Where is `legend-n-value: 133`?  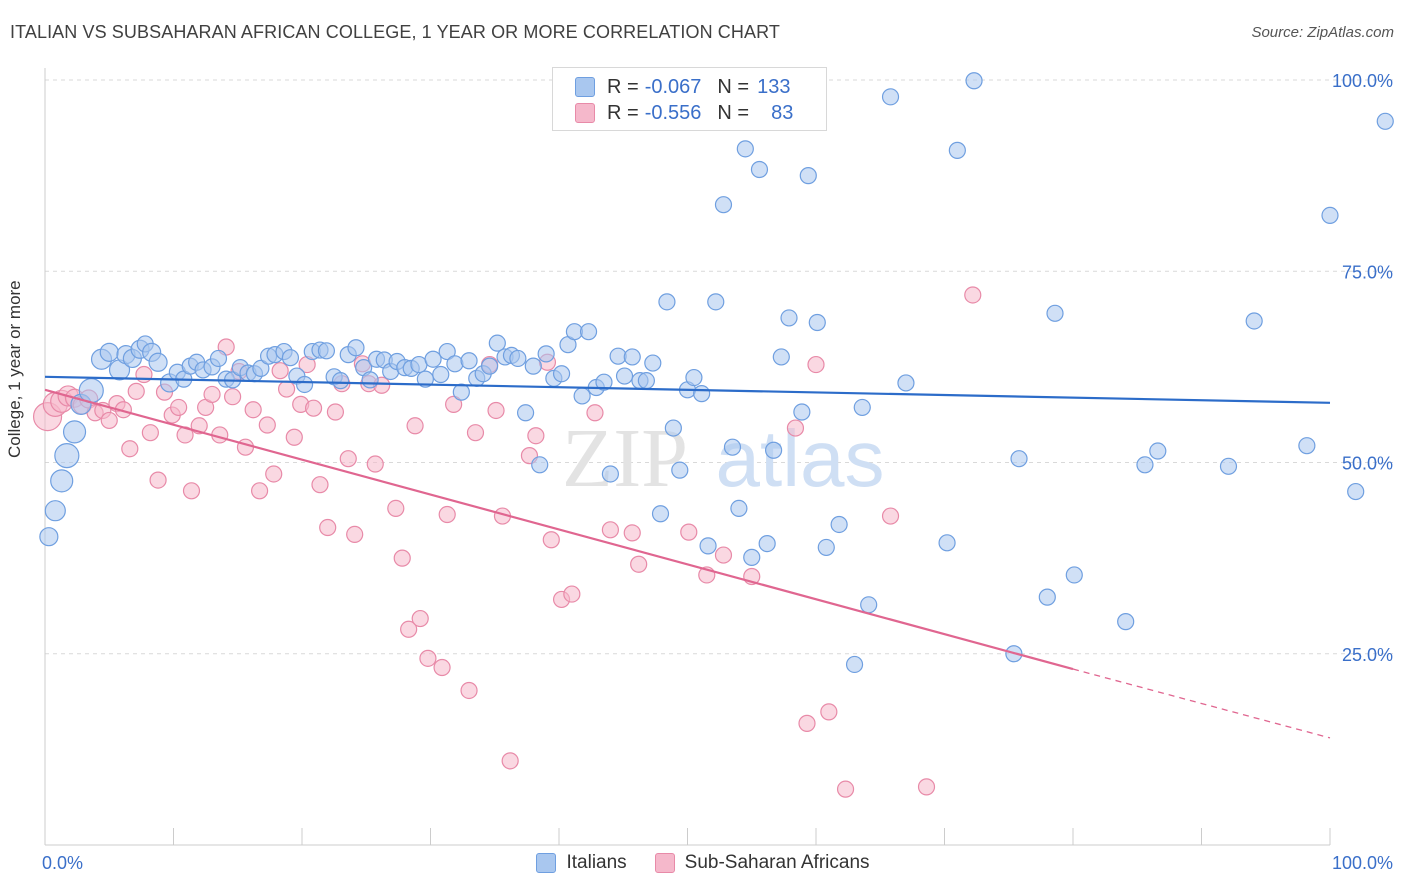 legend-n-value: 133 is located at coordinates (774, 86).